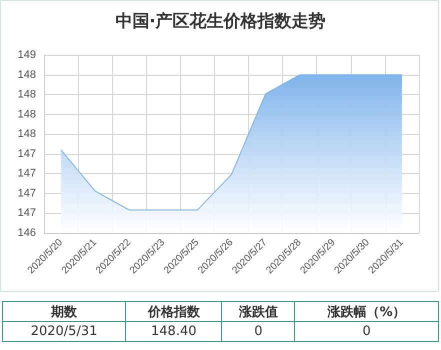 The image size is (441, 350). What do you see at coordinates (366, 312) in the screenshot?
I see `text: 涨跌幅（%）` at bounding box center [366, 312].